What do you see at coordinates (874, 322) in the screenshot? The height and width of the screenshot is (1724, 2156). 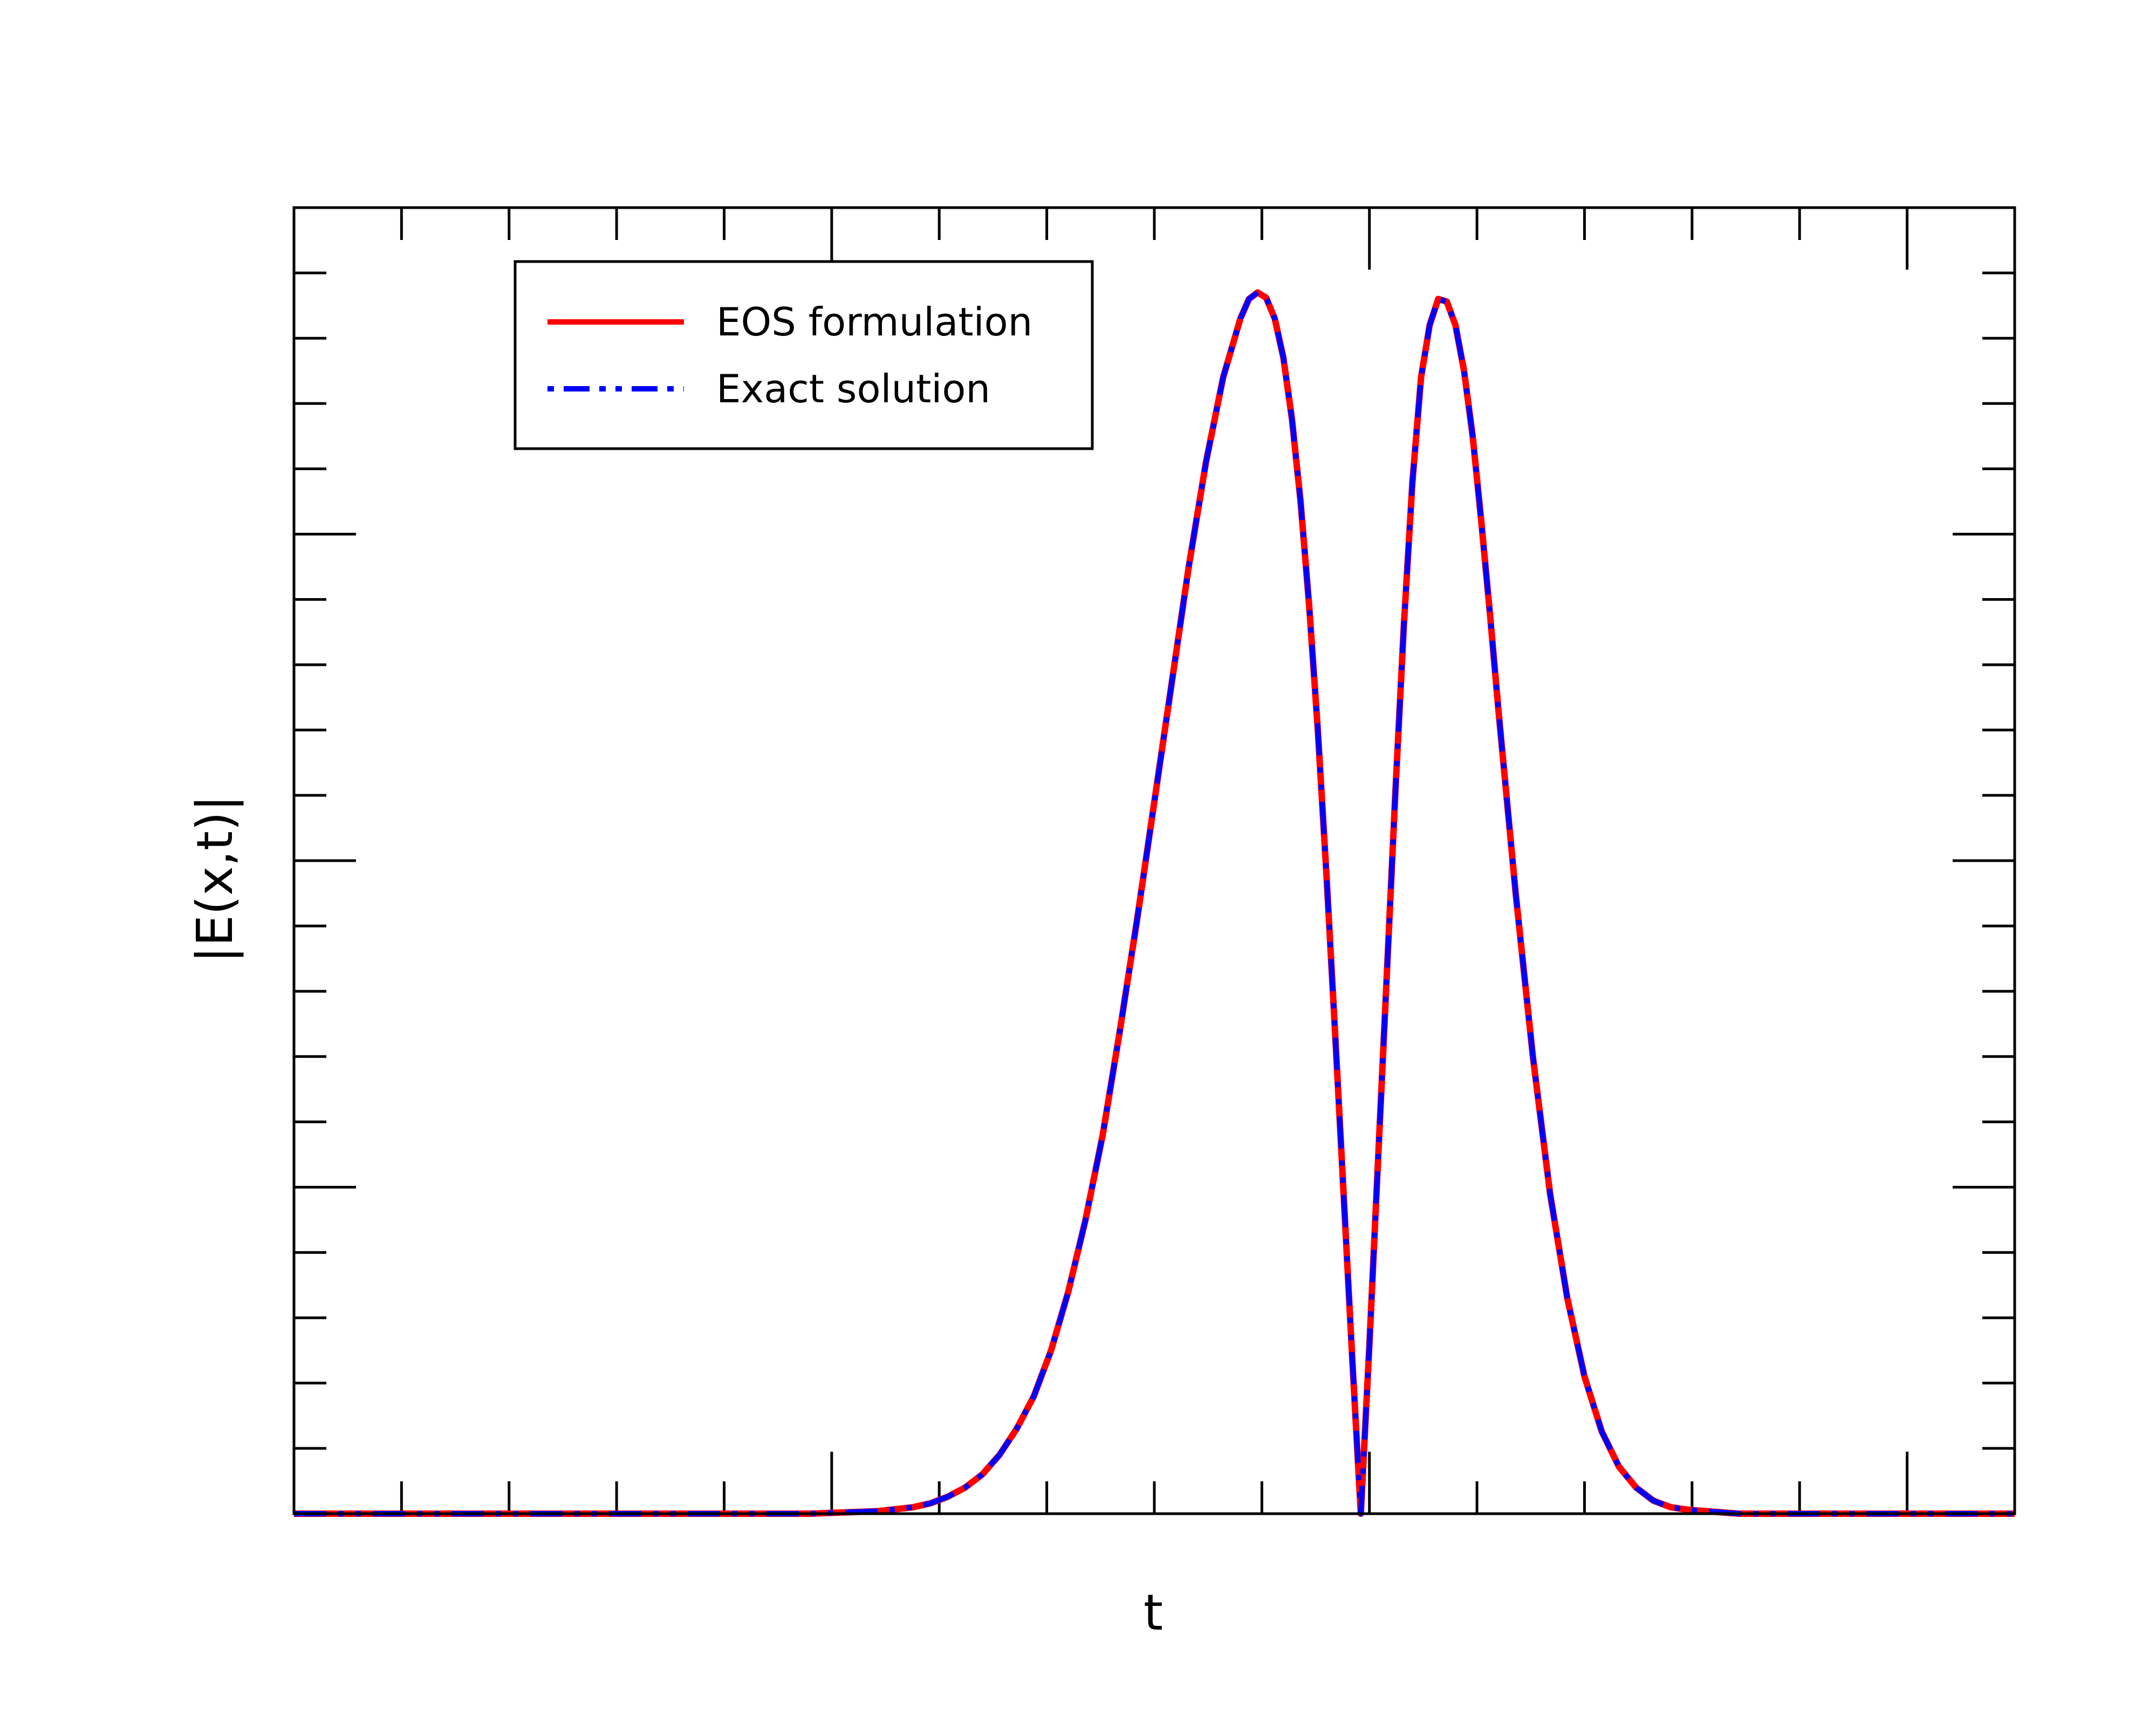 I see `legend-label-eos: EOS formulation` at bounding box center [874, 322].